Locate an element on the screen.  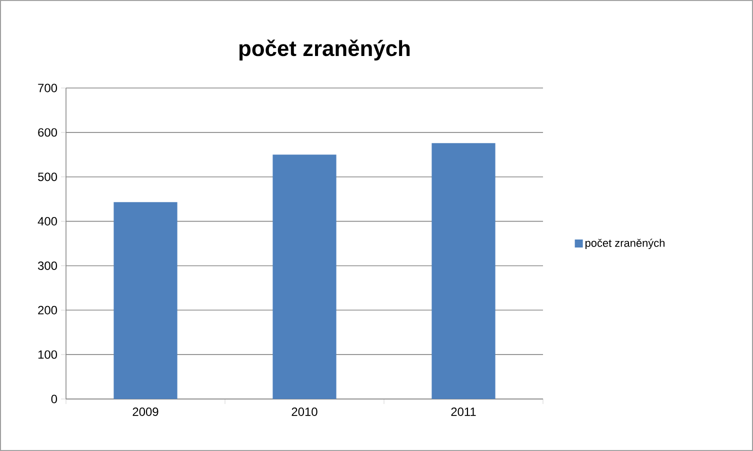
y-tick-label: 300 is located at coordinates (48, 265).